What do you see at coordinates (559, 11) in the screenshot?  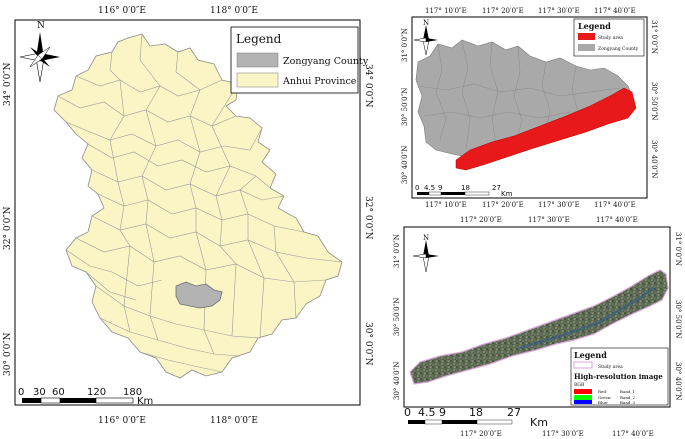 I see `b-top-tick-2: 117° 30′0″E` at bounding box center [559, 11].